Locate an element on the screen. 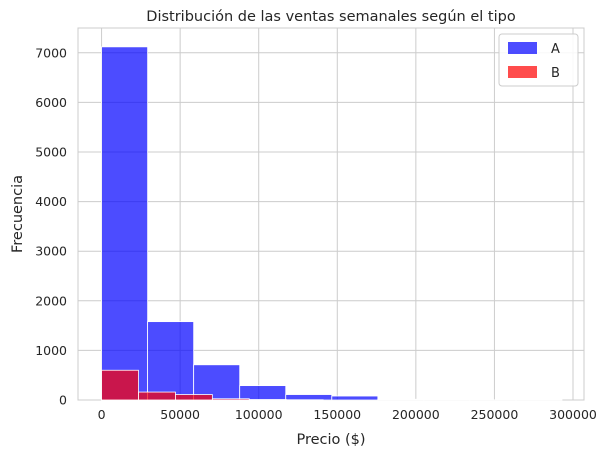  x-tick-label: 150000 is located at coordinates (337, 414).